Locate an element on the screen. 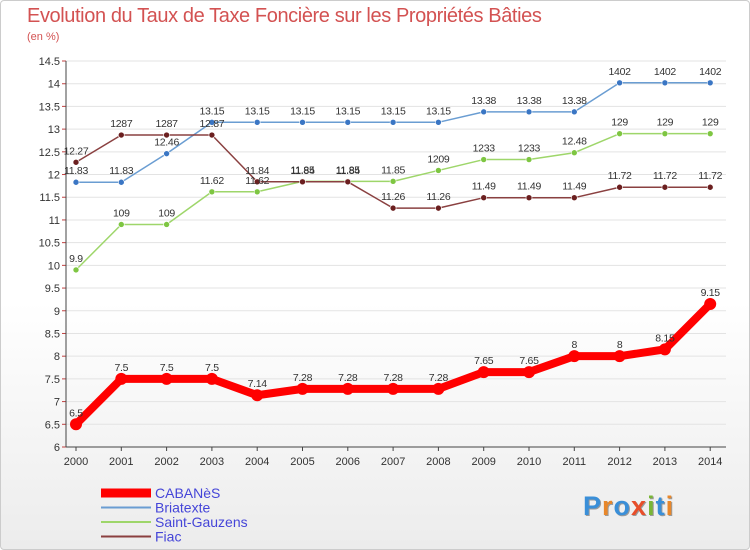  legend-label: Fiac is located at coordinates (168, 537).